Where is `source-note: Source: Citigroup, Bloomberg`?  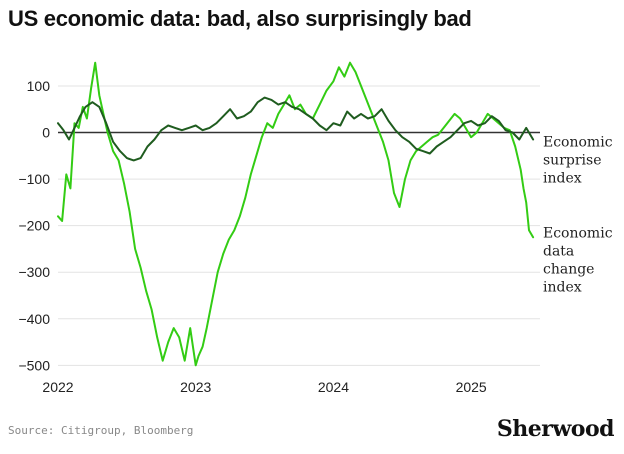
source-note: Source: Citigroup, Bloomberg is located at coordinates (101, 430).